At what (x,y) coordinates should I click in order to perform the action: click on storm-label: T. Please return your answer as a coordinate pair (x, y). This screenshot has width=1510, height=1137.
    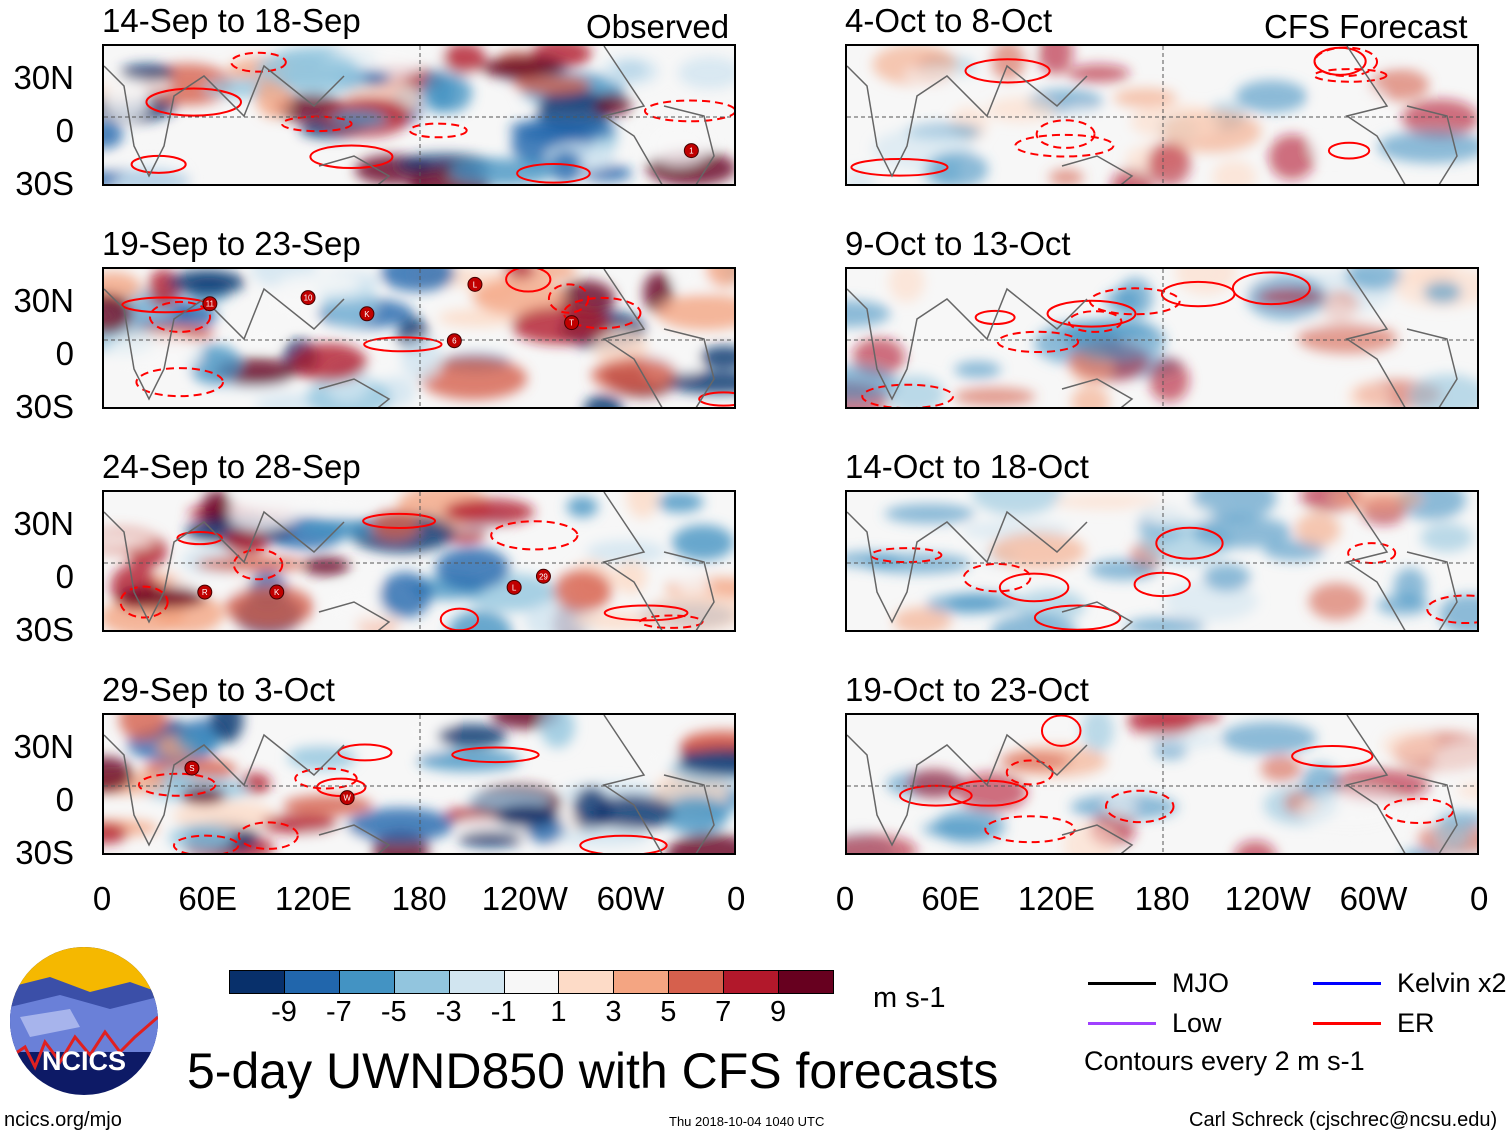
    Looking at the image, I should click on (571, 323).